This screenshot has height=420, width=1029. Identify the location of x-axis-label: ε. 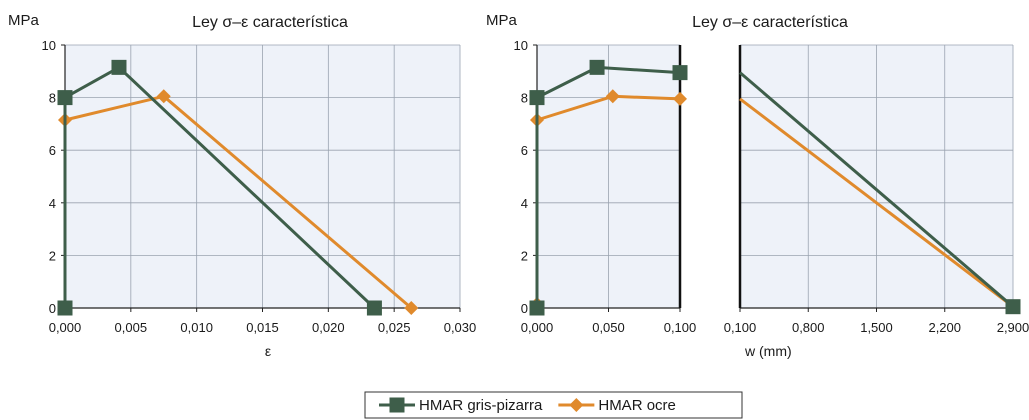
(268, 351).